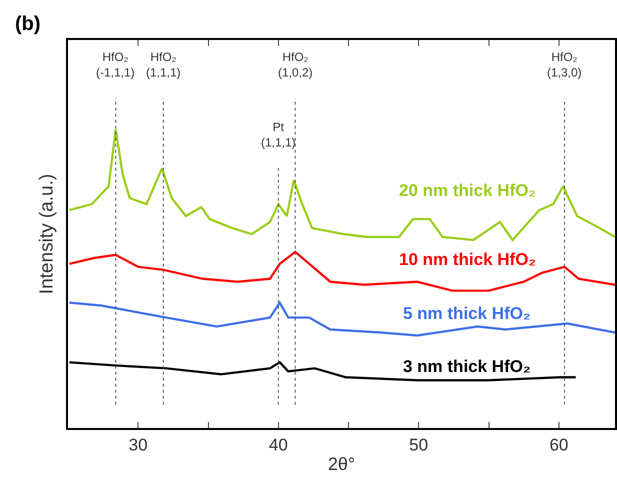 This screenshot has width=617, height=490. I want to click on x-tick-label: 40, so click(278, 444).